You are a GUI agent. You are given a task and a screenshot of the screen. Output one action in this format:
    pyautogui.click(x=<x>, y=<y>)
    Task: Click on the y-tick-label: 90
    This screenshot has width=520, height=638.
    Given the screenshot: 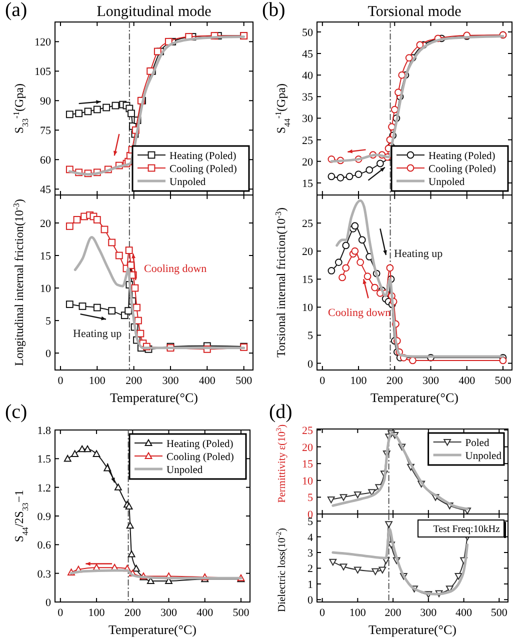 What is the action you would take?
    pyautogui.click(x=46, y=102)
    